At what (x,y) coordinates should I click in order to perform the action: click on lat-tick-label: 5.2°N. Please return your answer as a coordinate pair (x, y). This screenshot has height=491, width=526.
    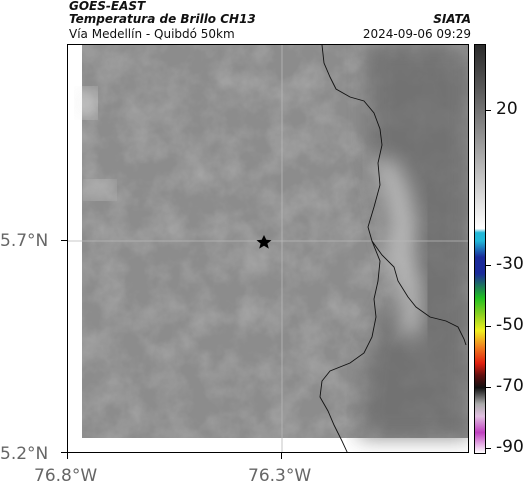
    Looking at the image, I should click on (24, 454).